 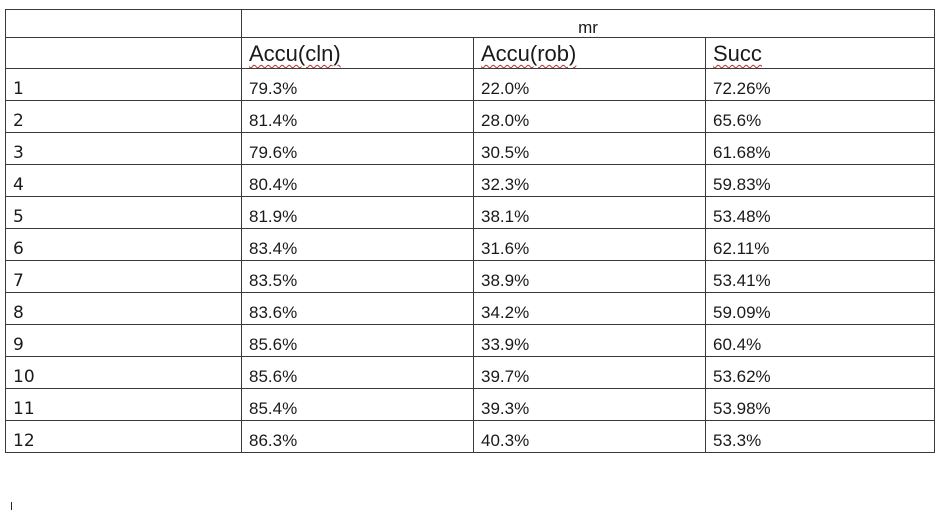 I want to click on row-label-cell: 1, so click(x=123, y=84).